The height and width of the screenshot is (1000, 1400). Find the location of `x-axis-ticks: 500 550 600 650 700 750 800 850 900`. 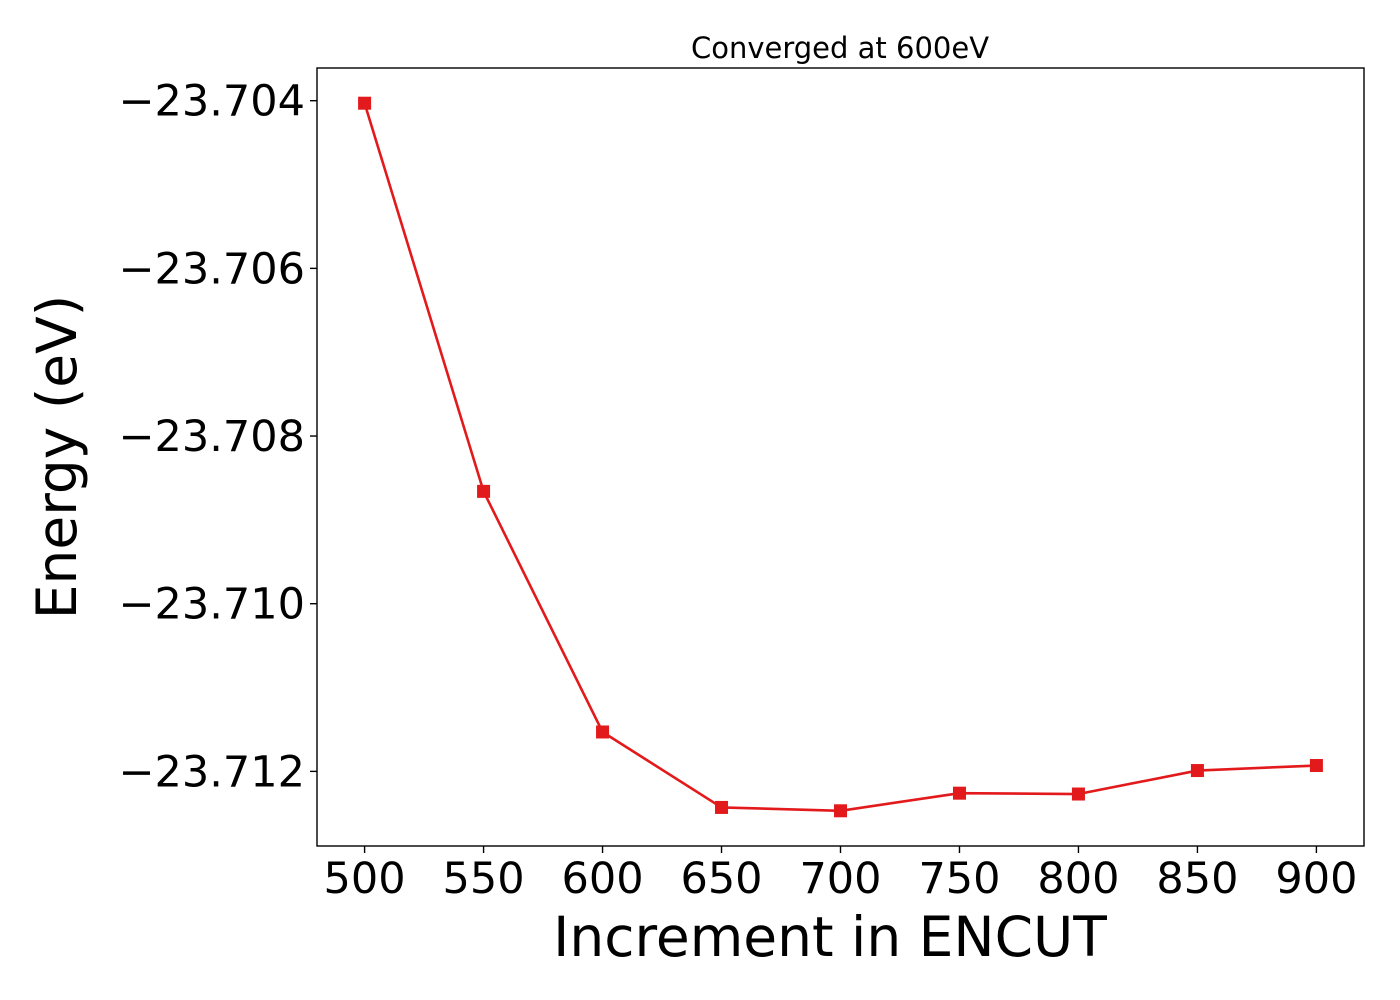

x-axis-ticks: 500 550 600 650 700 750 800 850 900 is located at coordinates (840, 875).